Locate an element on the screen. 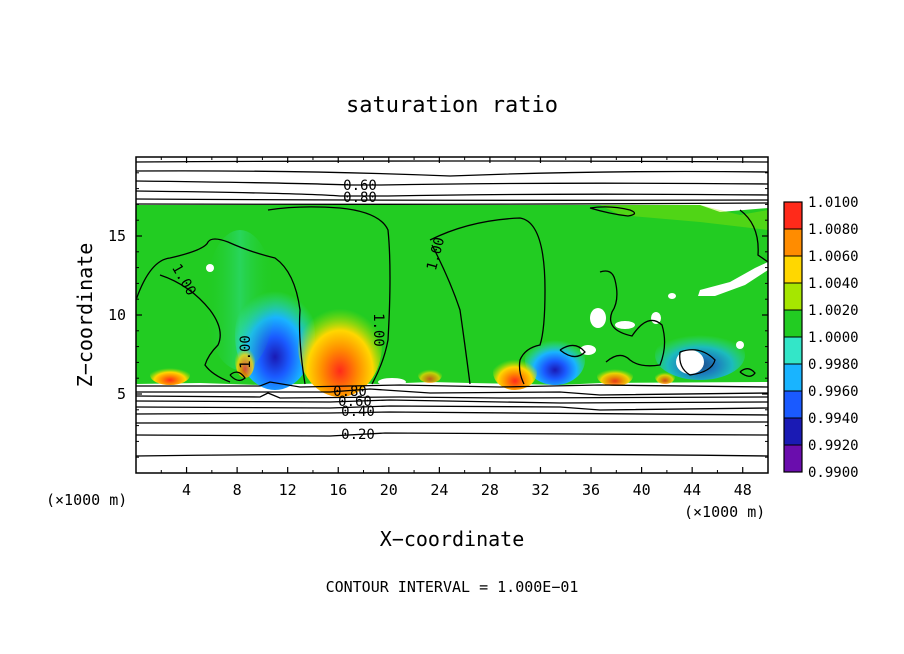  warm-region-8km is located at coordinates (245, 360).